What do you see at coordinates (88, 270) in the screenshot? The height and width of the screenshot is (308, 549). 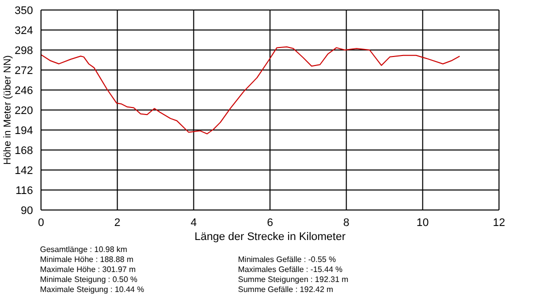 I see `text: Maximale Höhe : 301.97 m` at bounding box center [88, 270].